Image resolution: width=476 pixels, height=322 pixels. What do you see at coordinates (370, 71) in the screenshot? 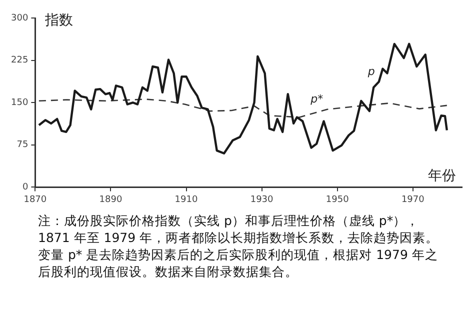
I see `annotation: p` at bounding box center [370, 71].